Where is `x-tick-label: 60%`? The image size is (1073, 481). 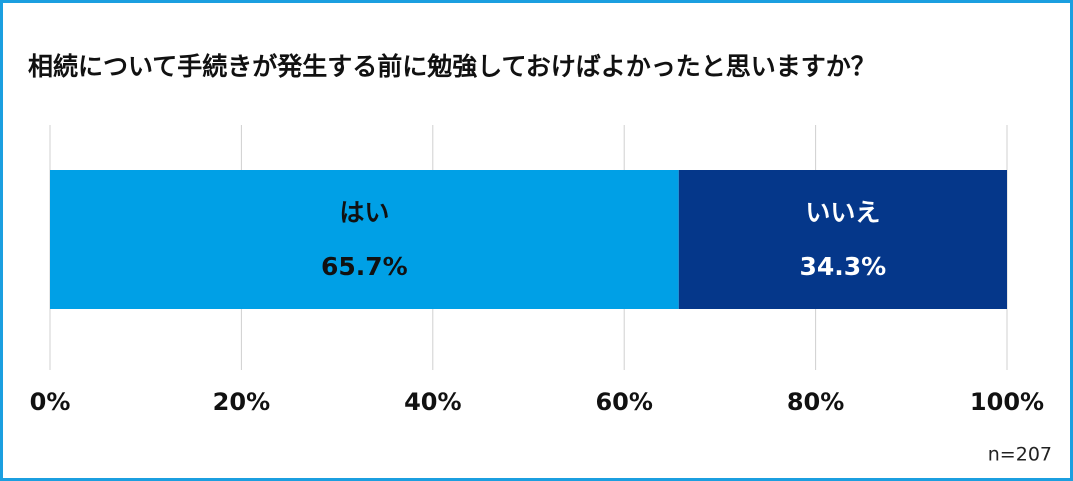
x-tick-label: 60% is located at coordinates (623, 402).